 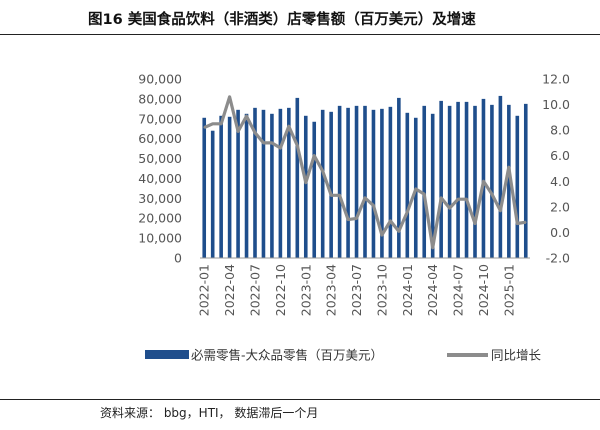 What do you see at coordinates (556, 79) in the screenshot?
I see `y-right-tick: 12.0` at bounding box center [556, 79].